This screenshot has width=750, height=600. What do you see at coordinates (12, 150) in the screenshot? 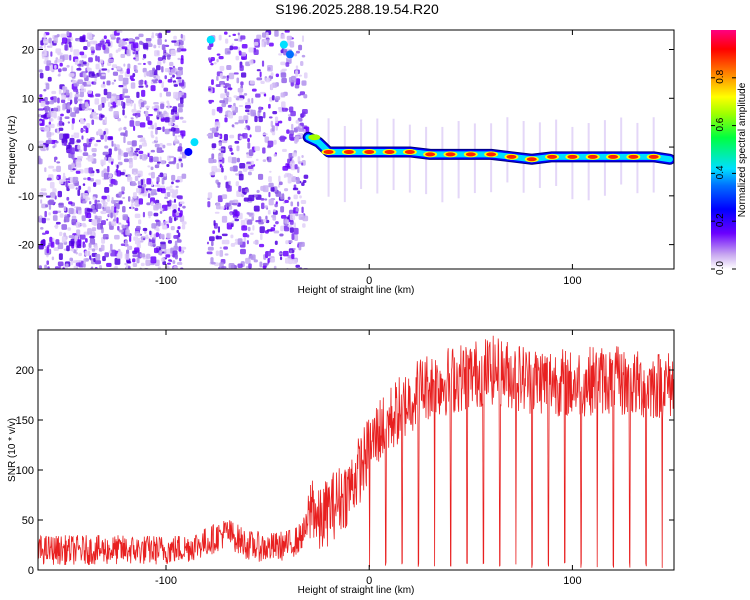
I see `spectrogram-ylabel: Frequency (Hz)` at bounding box center [12, 150].